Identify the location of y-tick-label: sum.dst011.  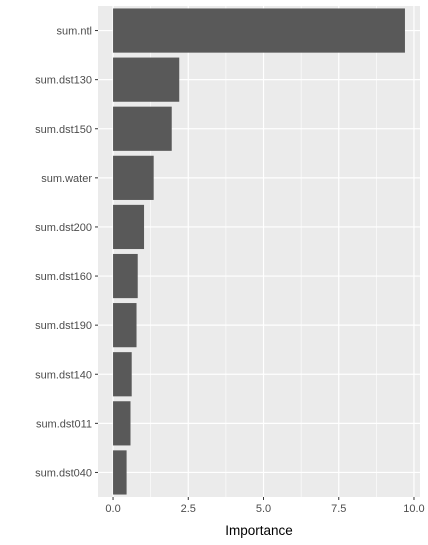
(64, 424).